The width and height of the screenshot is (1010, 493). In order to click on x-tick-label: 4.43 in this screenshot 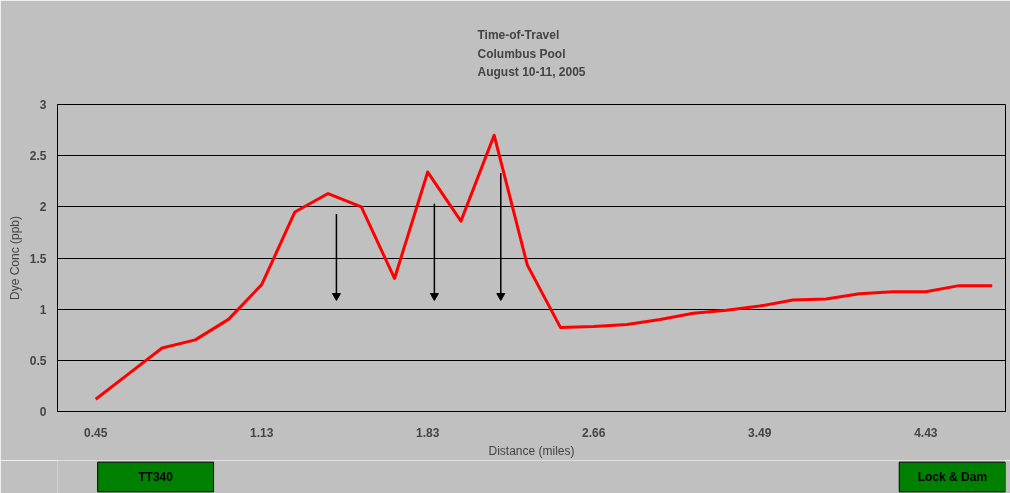, I will do `click(926, 432)`.